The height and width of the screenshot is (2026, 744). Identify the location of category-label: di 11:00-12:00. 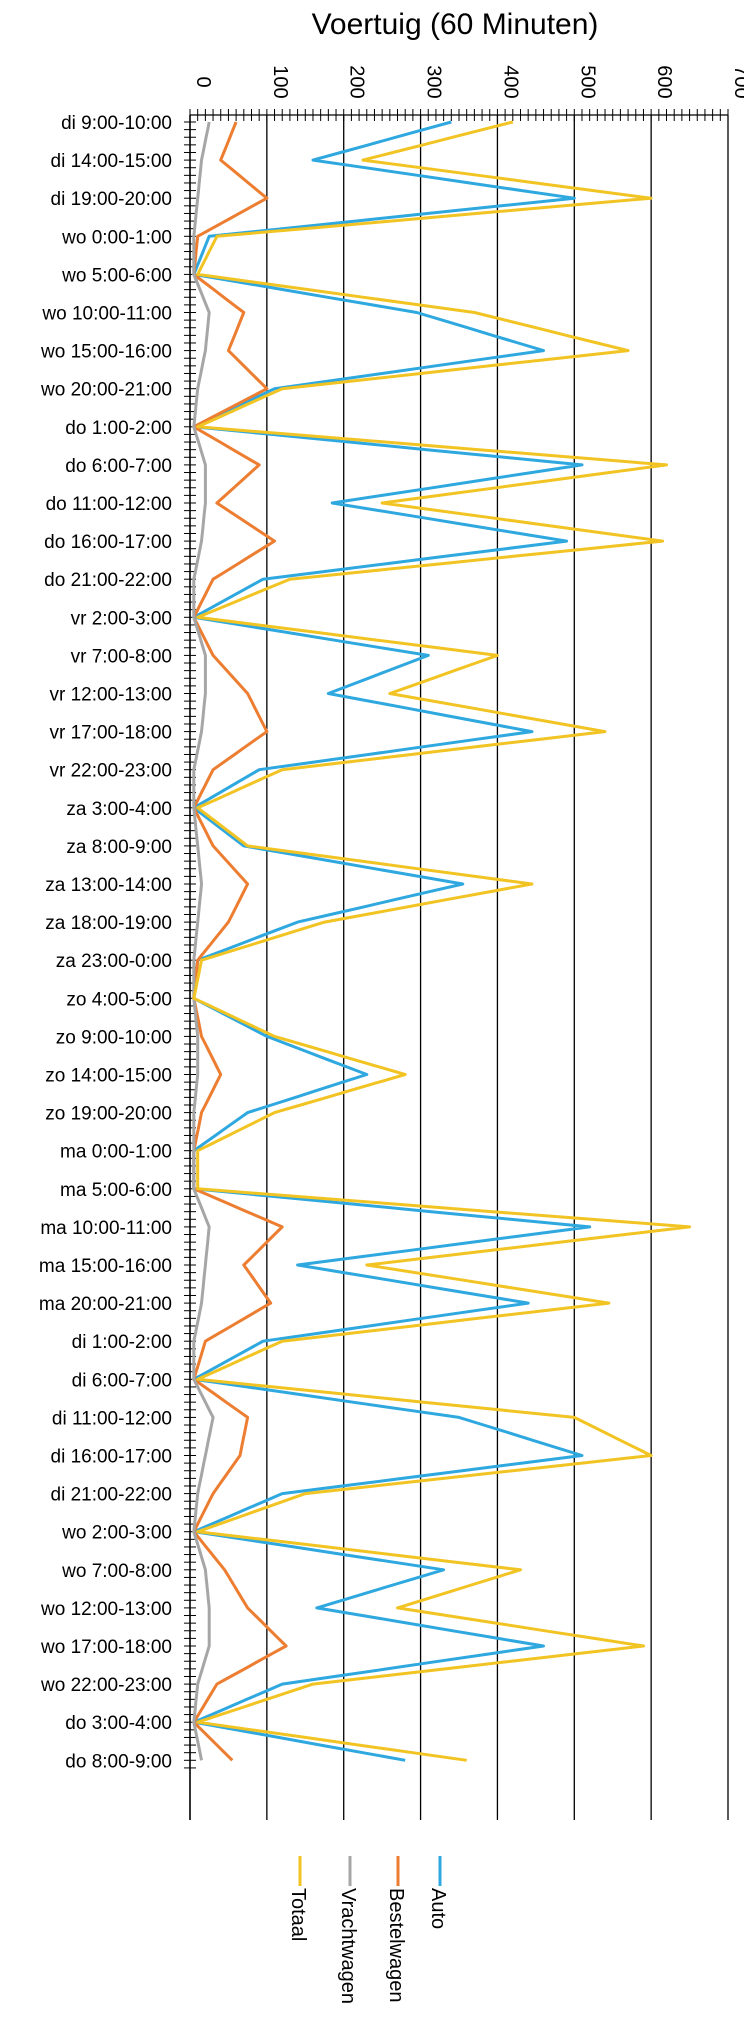
(112, 1418).